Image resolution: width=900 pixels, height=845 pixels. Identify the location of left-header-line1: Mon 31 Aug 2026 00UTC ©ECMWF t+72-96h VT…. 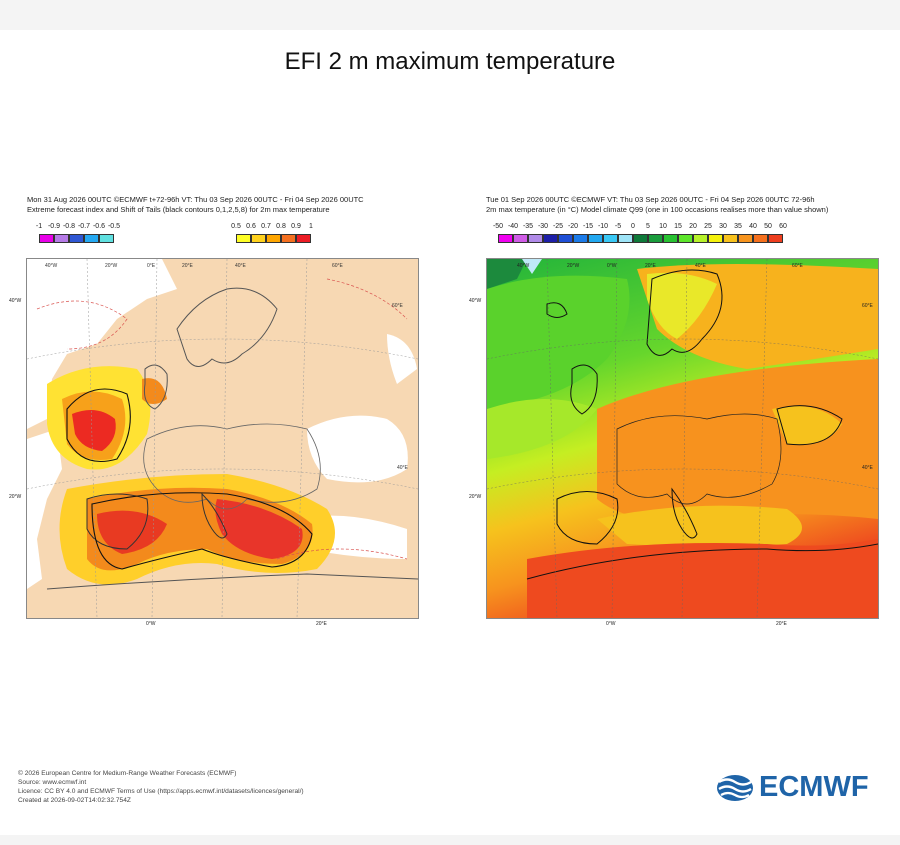
(195, 199).